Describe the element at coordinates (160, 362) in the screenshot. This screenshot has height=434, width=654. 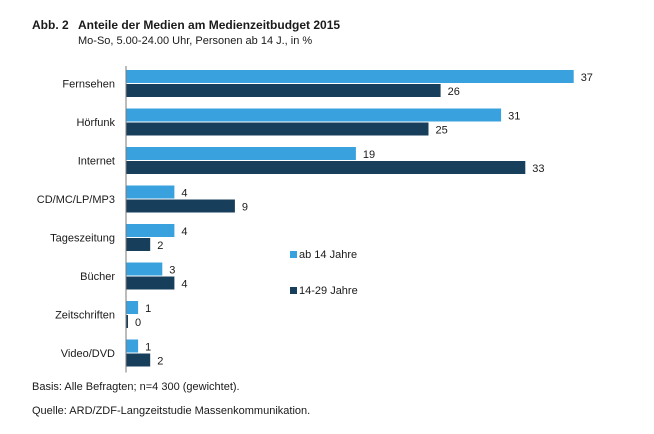
I see `value-label-14-29-jahre-video-dvd: 2` at that location.